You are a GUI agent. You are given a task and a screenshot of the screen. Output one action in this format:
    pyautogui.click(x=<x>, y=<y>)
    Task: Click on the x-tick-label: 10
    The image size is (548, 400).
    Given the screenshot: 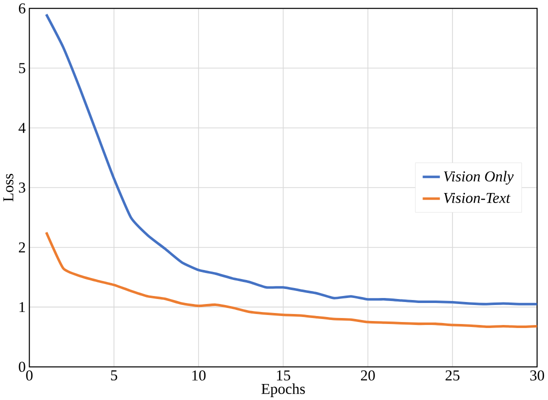 What is the action you would take?
    pyautogui.click(x=199, y=375)
    